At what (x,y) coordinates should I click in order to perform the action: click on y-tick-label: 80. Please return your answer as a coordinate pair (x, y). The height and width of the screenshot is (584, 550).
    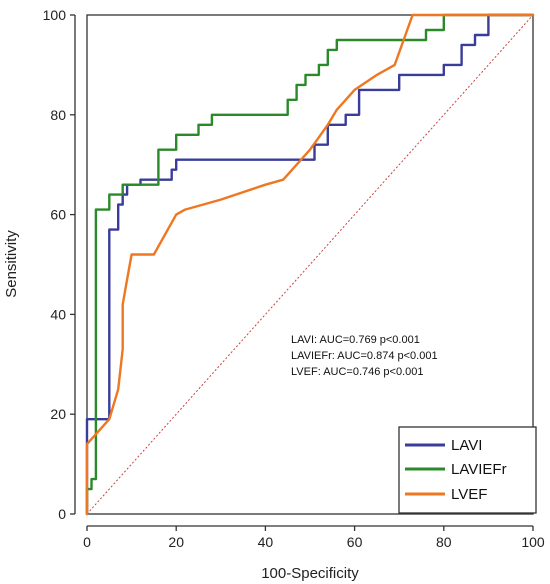
    Looking at the image, I should click on (58, 115).